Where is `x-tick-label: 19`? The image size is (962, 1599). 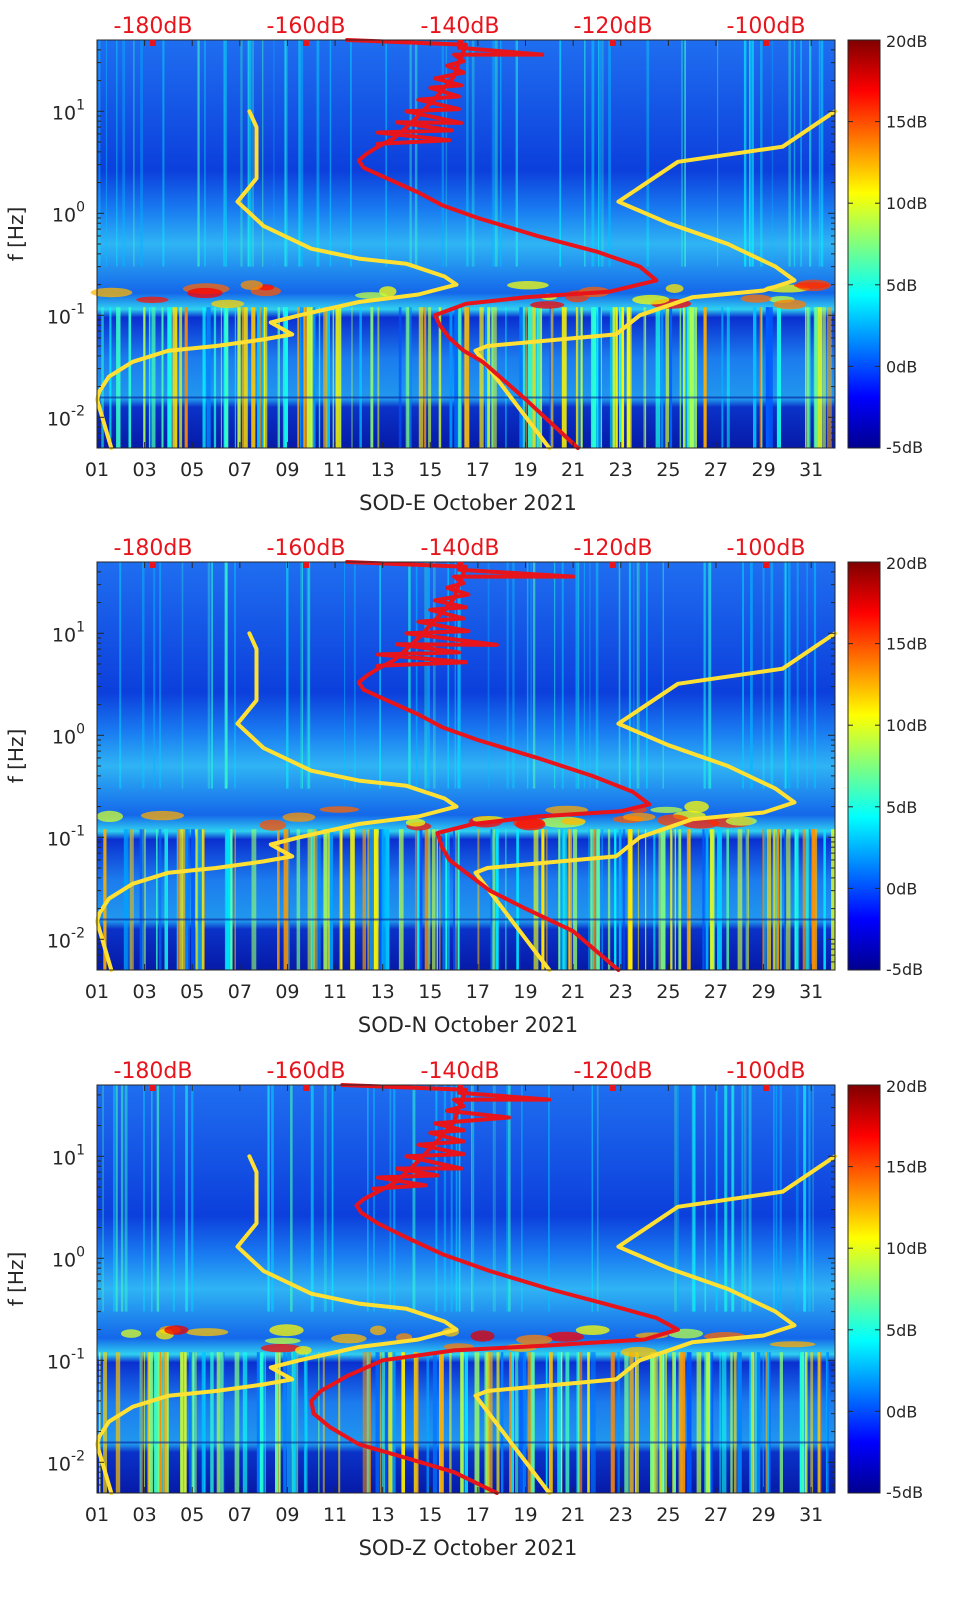 x-tick-label: 19 is located at coordinates (525, 470).